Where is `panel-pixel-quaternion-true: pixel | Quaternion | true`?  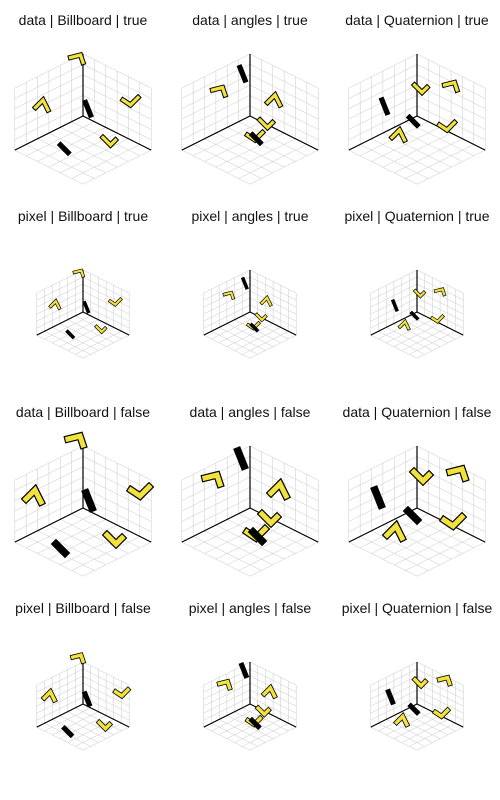
panel-pixel-quaternion-true: pixel | Quaternion | true is located at coordinates (417, 296).